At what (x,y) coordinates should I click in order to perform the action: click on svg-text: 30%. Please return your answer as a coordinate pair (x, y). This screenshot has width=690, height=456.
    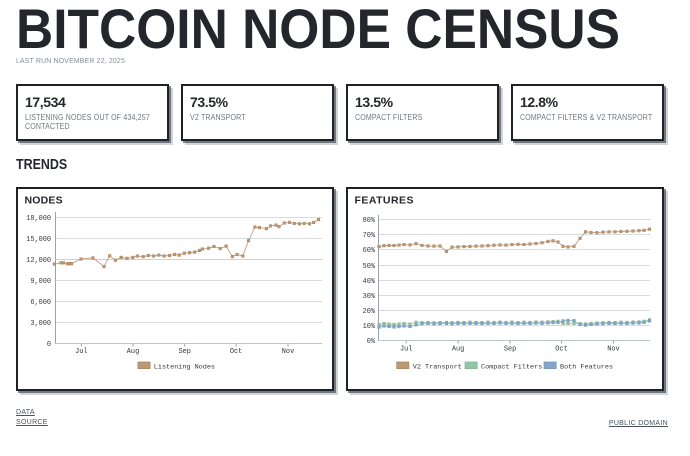
    Looking at the image, I should click on (369, 297).